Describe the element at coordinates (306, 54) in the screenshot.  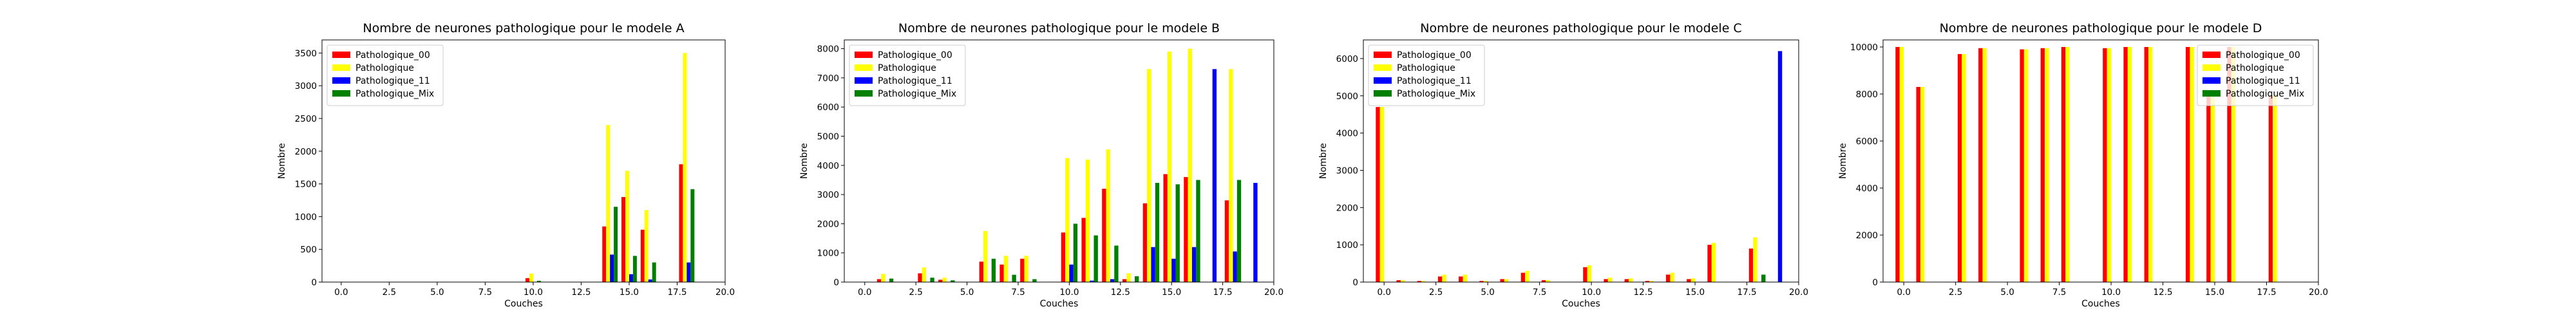
I see `y-tick-label: 3500` at that location.